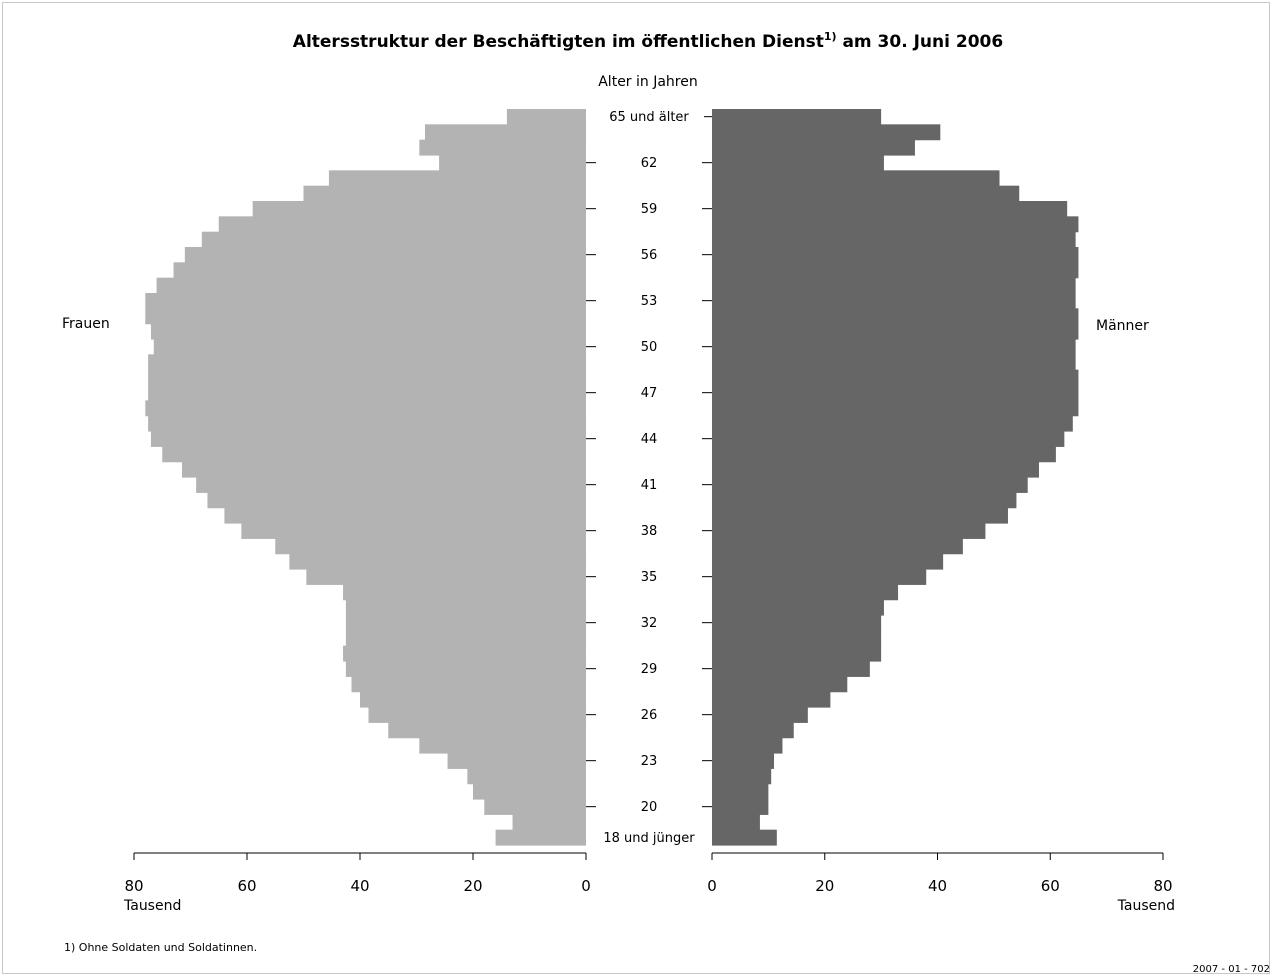 This screenshot has width=1276, height=979. What do you see at coordinates (1050, 886) in the screenshot?
I see `x-tick-label-right: 60` at bounding box center [1050, 886].